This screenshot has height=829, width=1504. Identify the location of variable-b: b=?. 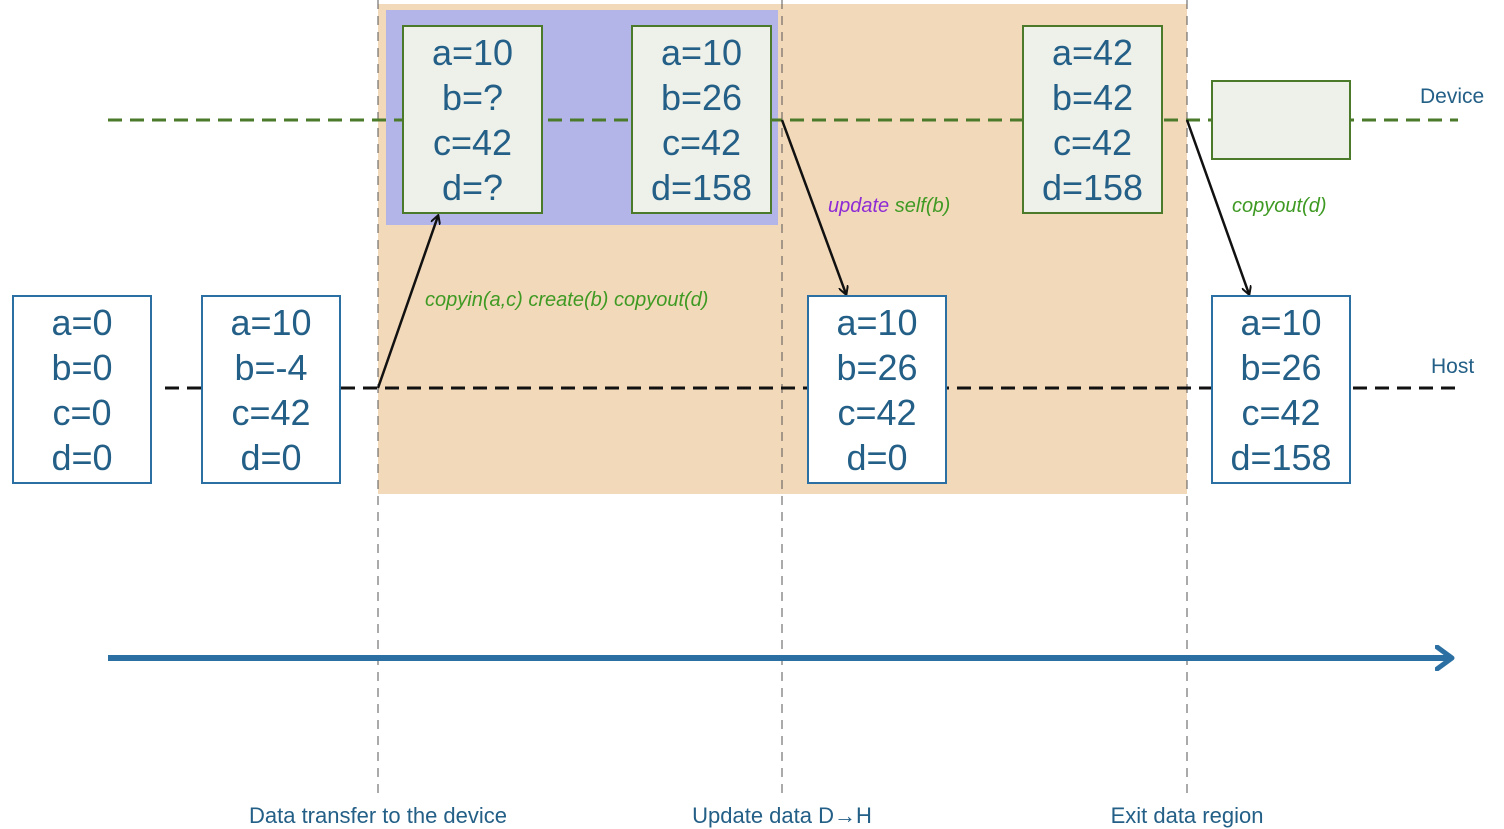
(472, 97).